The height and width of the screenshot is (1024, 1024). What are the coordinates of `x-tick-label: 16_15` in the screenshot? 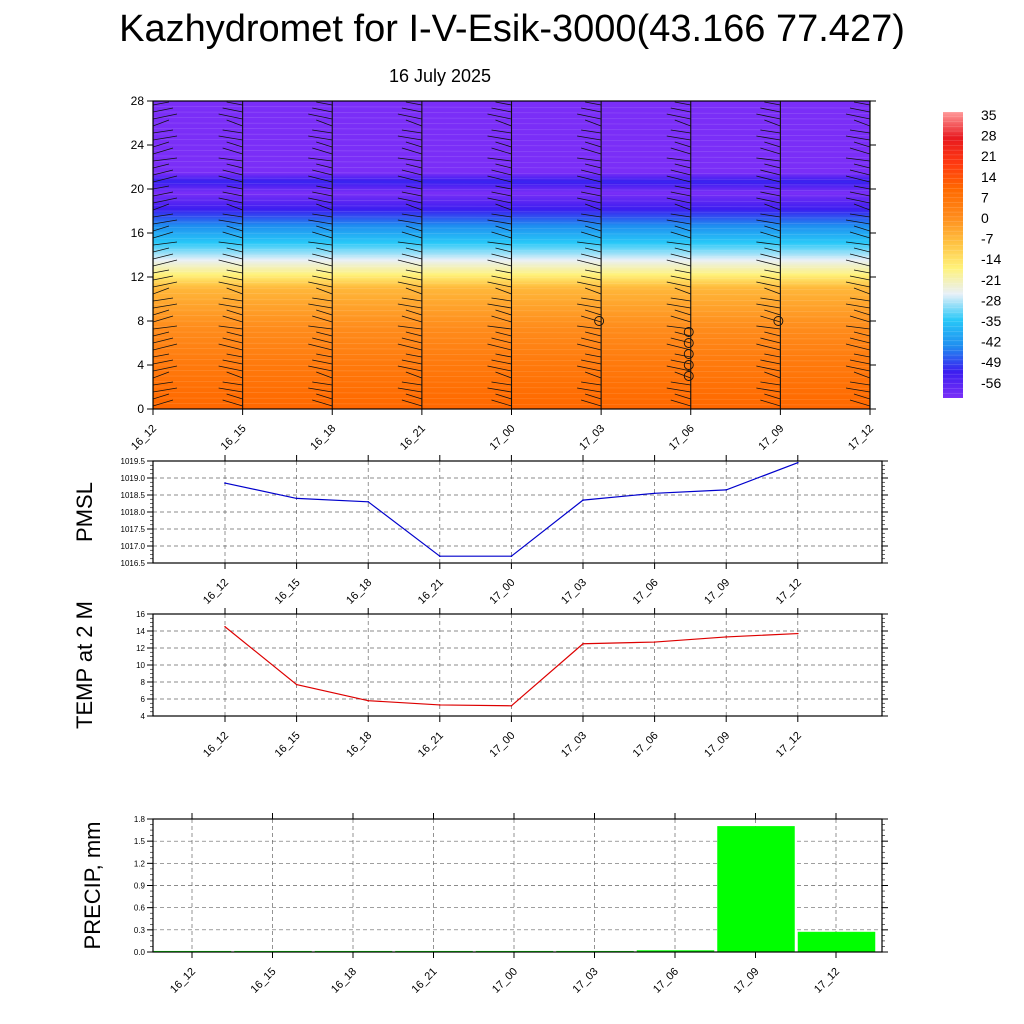 It's located at (264, 981).